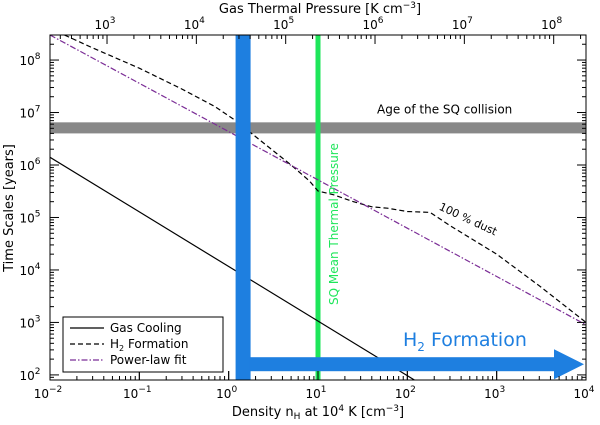 The height and width of the screenshot is (425, 600). Describe the element at coordinates (551, 24) in the screenshot. I see `top-tick-label: 10⁸` at that location.